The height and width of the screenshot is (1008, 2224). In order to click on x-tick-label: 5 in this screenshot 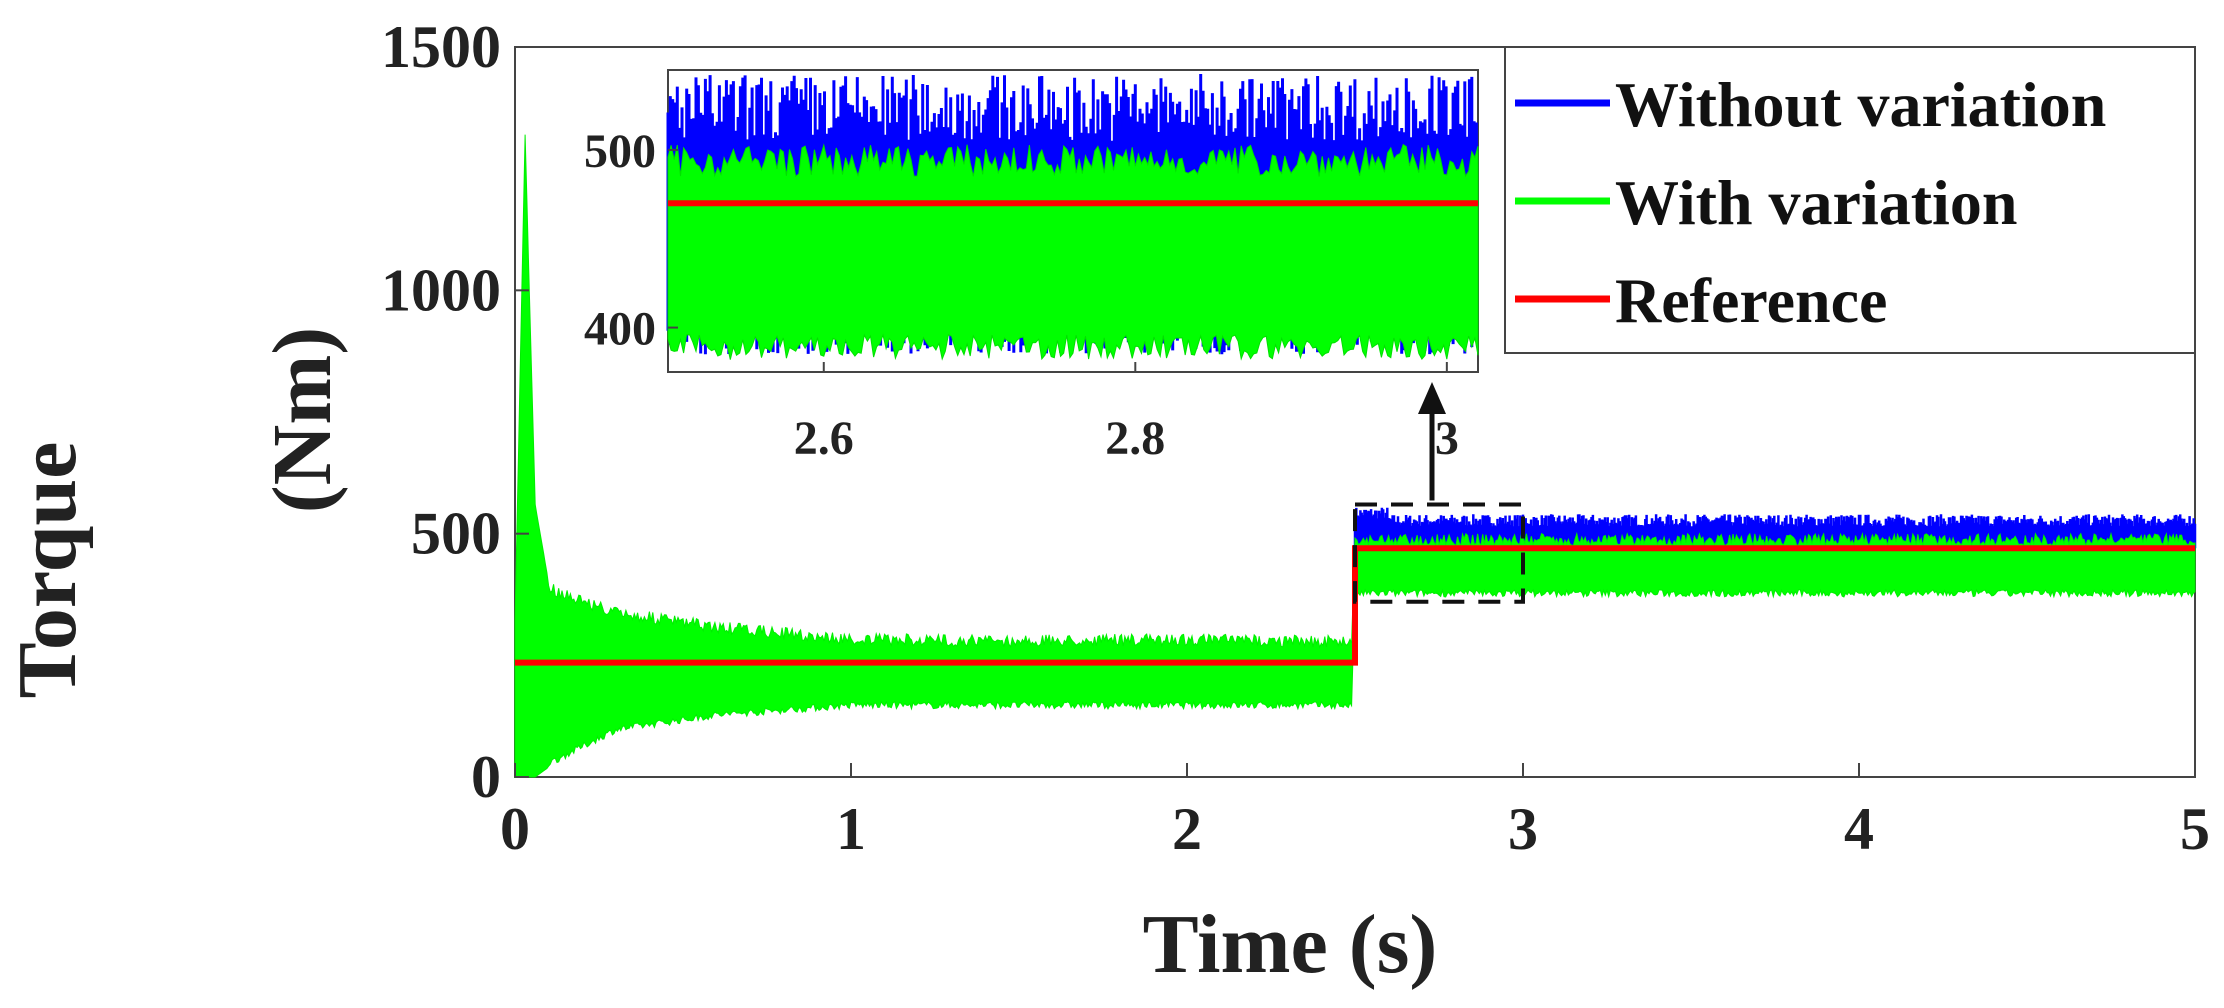, I will do `click(2195, 829)`.